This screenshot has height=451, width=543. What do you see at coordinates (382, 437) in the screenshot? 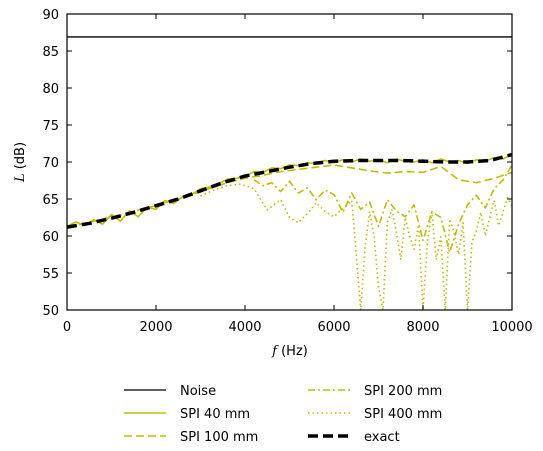
I see `legend-label: exact` at bounding box center [382, 437].